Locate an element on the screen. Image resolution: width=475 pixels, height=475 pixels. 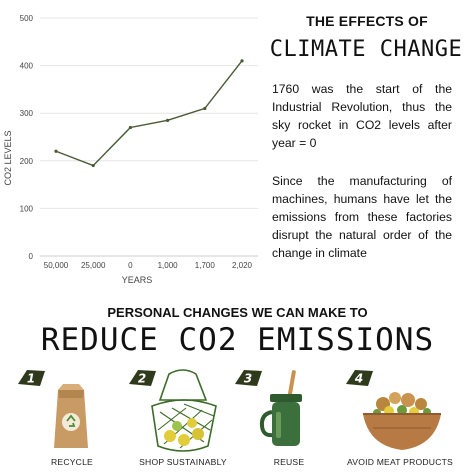
svg-text: 4 is located at coordinates (358, 379).